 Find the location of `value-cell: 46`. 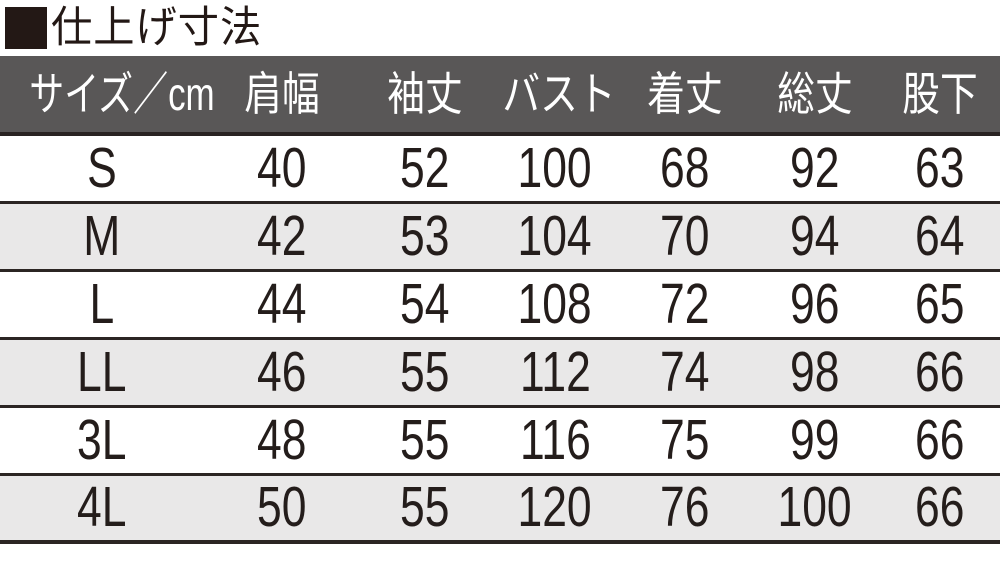

value-cell: 46 is located at coordinates (282, 373).